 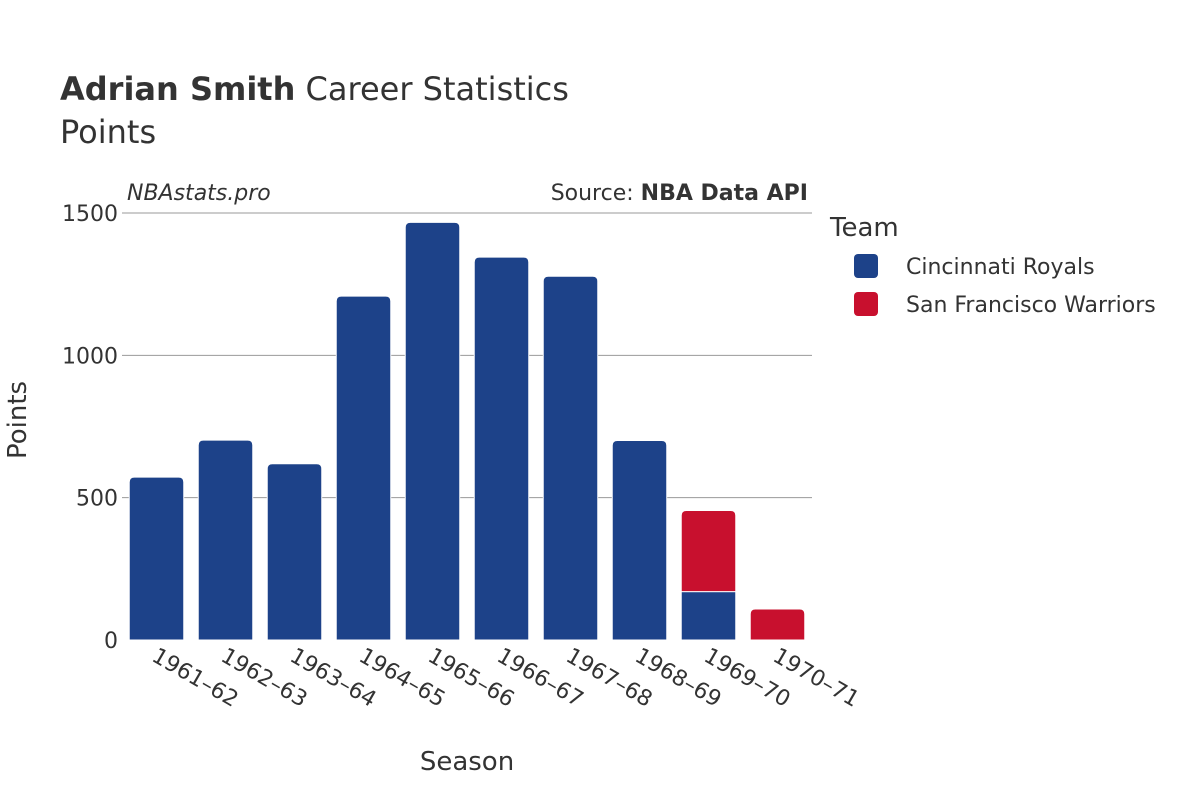 What do you see at coordinates (777, 624) in the screenshot?
I see `bar-san-francisco-warriors-1970–71` at bounding box center [777, 624].